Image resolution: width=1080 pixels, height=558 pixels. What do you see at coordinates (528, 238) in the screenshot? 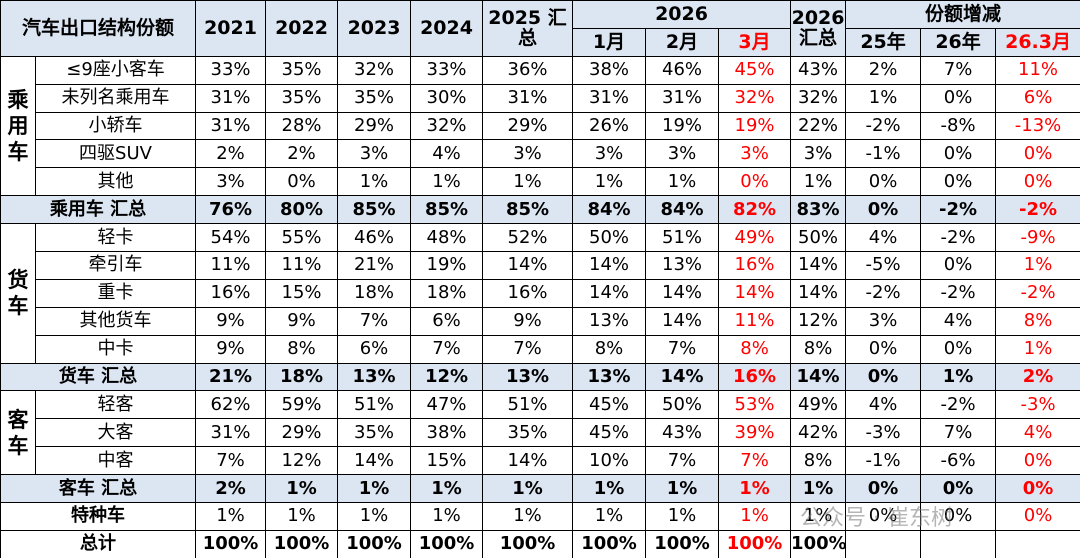
I see `value-cell: 52%` at bounding box center [528, 238].